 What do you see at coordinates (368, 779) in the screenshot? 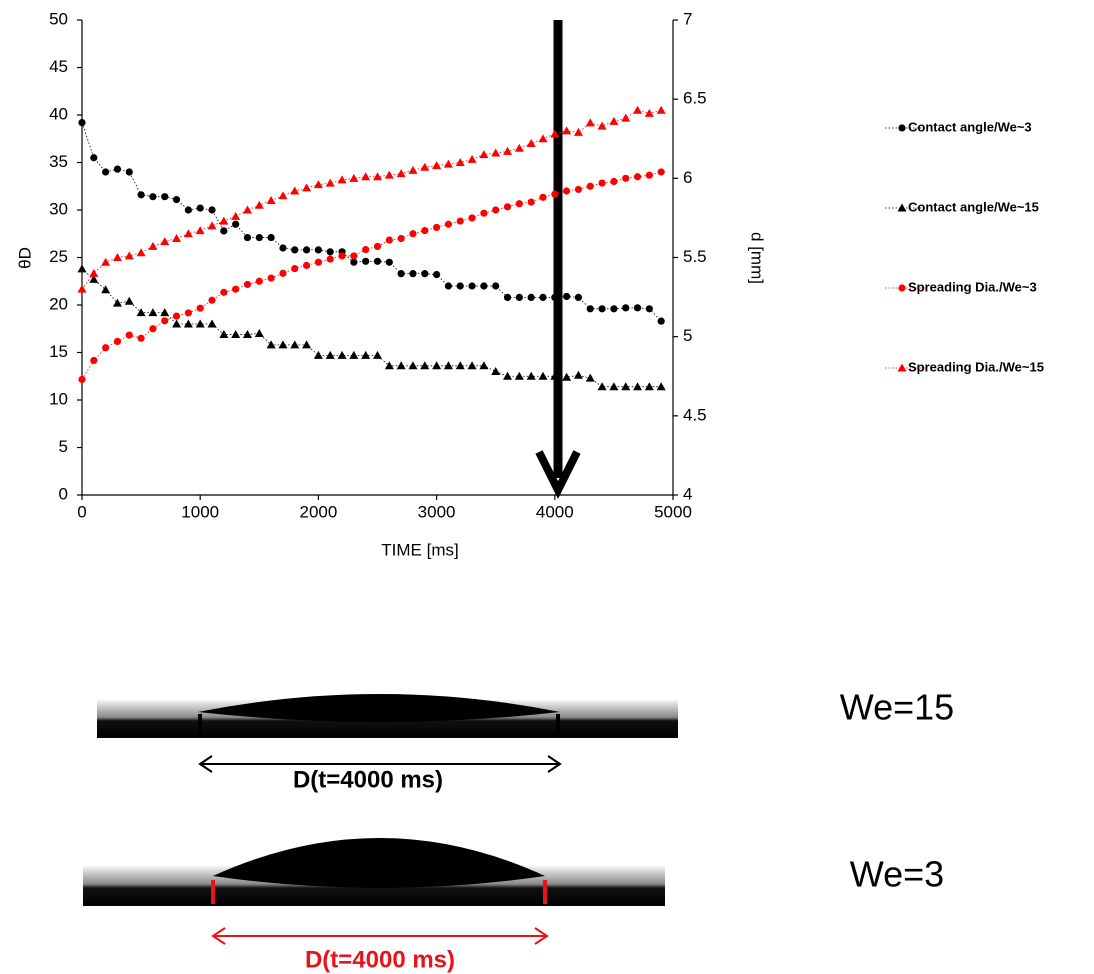
I see `caption: D(t=4000 ms)` at bounding box center [368, 779].